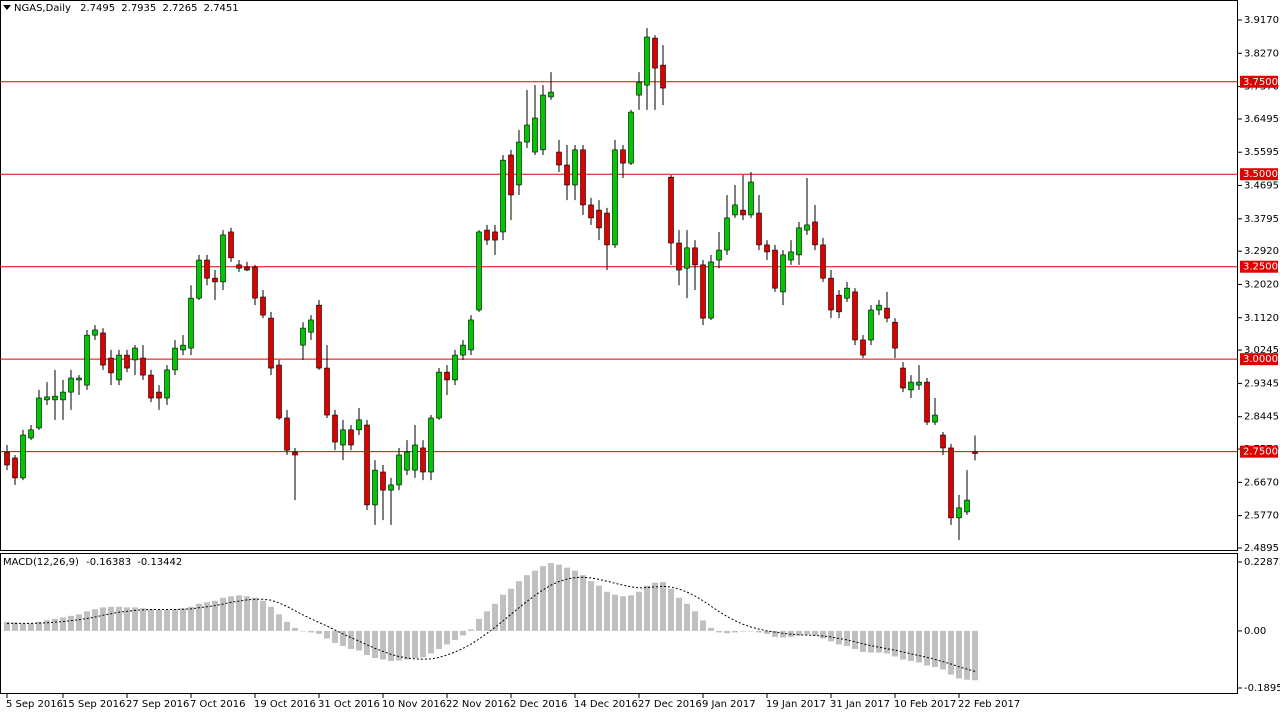 The image size is (1280, 714). What do you see at coordinates (1261, 284) in the screenshot?
I see `y-tick-label: 3.2020` at bounding box center [1261, 284].